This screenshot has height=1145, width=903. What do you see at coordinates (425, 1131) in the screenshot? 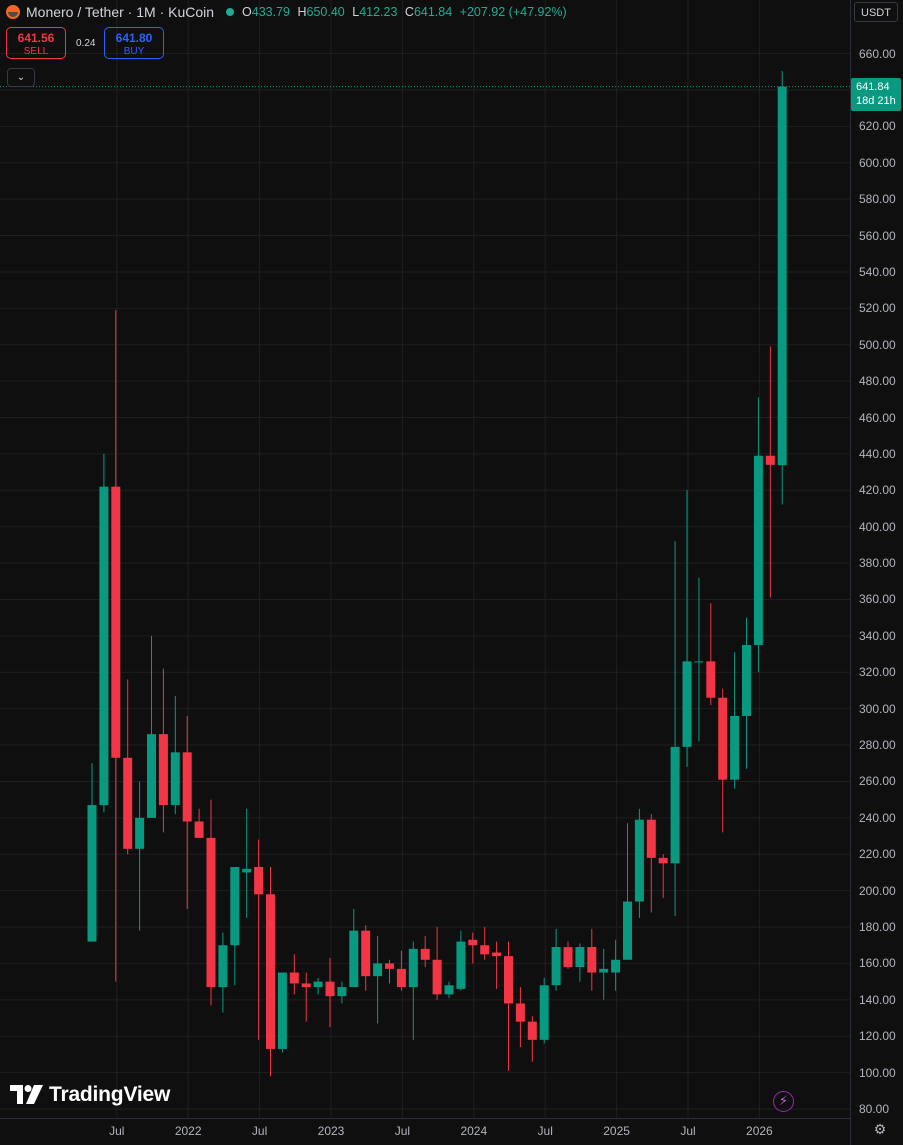
I see `time-axis: Jul 2022 Jul 2023 Jul 2024 Jul 2025 Jul 2026` at bounding box center [425, 1131].